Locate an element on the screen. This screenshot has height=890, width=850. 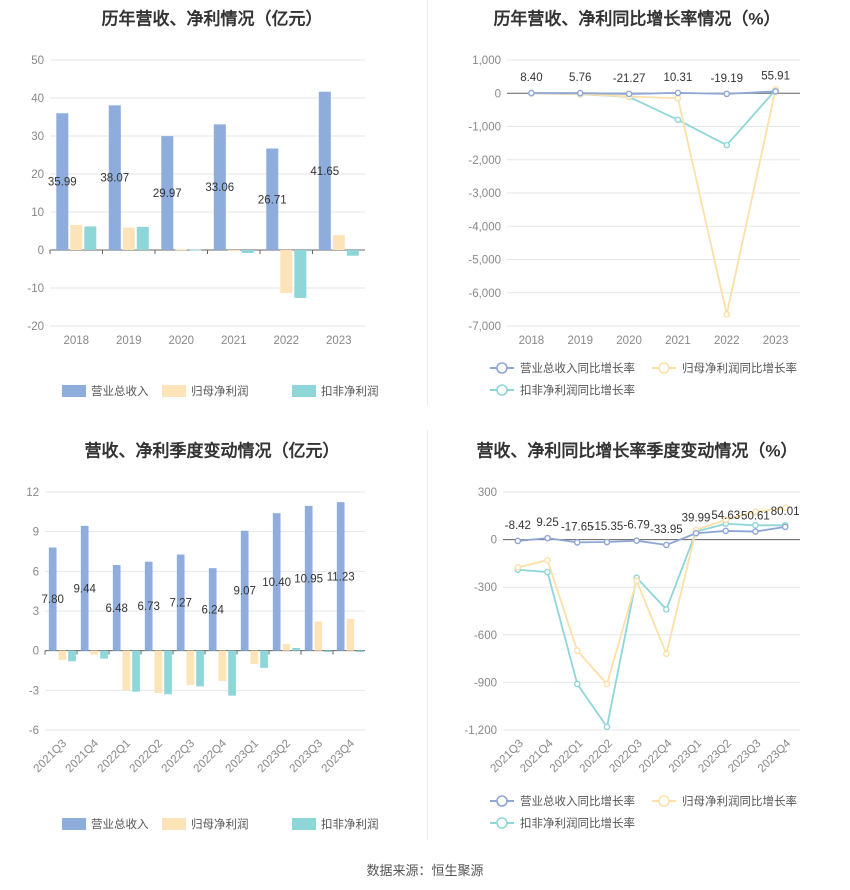
y-tick-label: -900 is located at coordinates (485, 683).